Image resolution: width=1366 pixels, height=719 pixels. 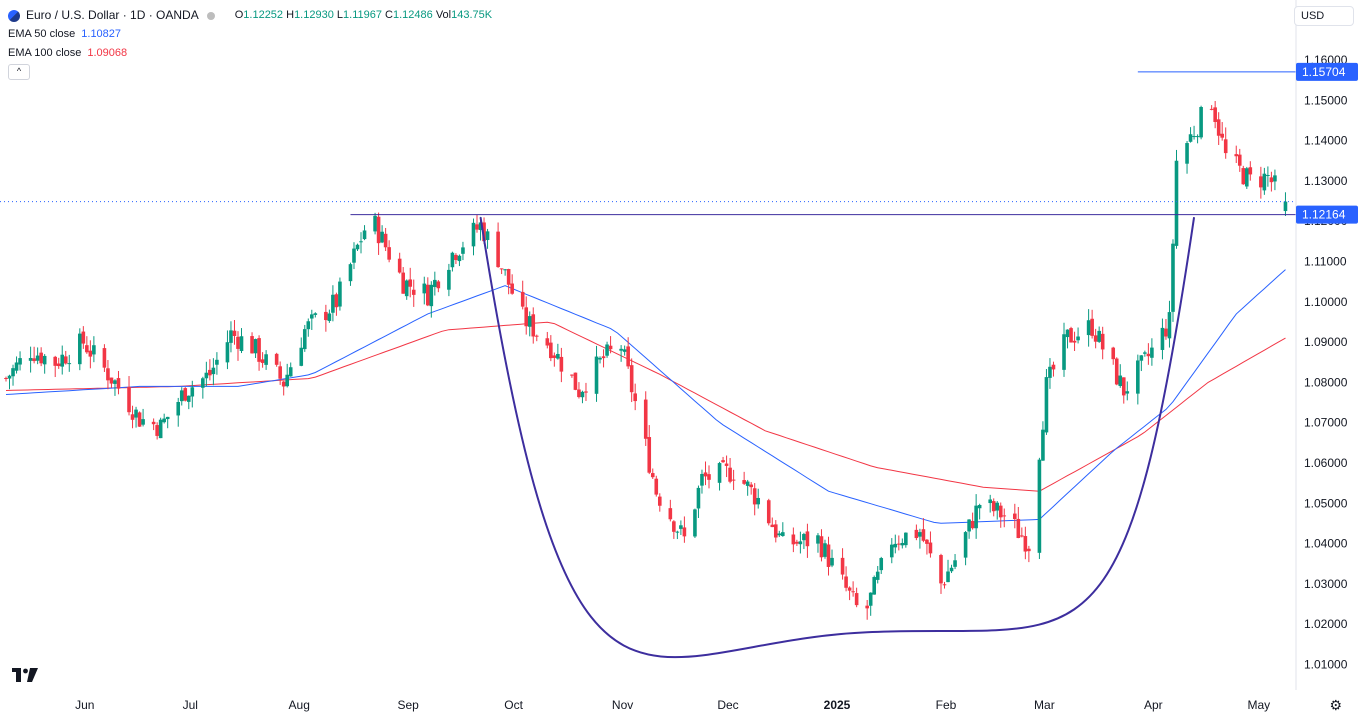 I want to click on x-tick-label: Apr, so click(x=1153, y=705).